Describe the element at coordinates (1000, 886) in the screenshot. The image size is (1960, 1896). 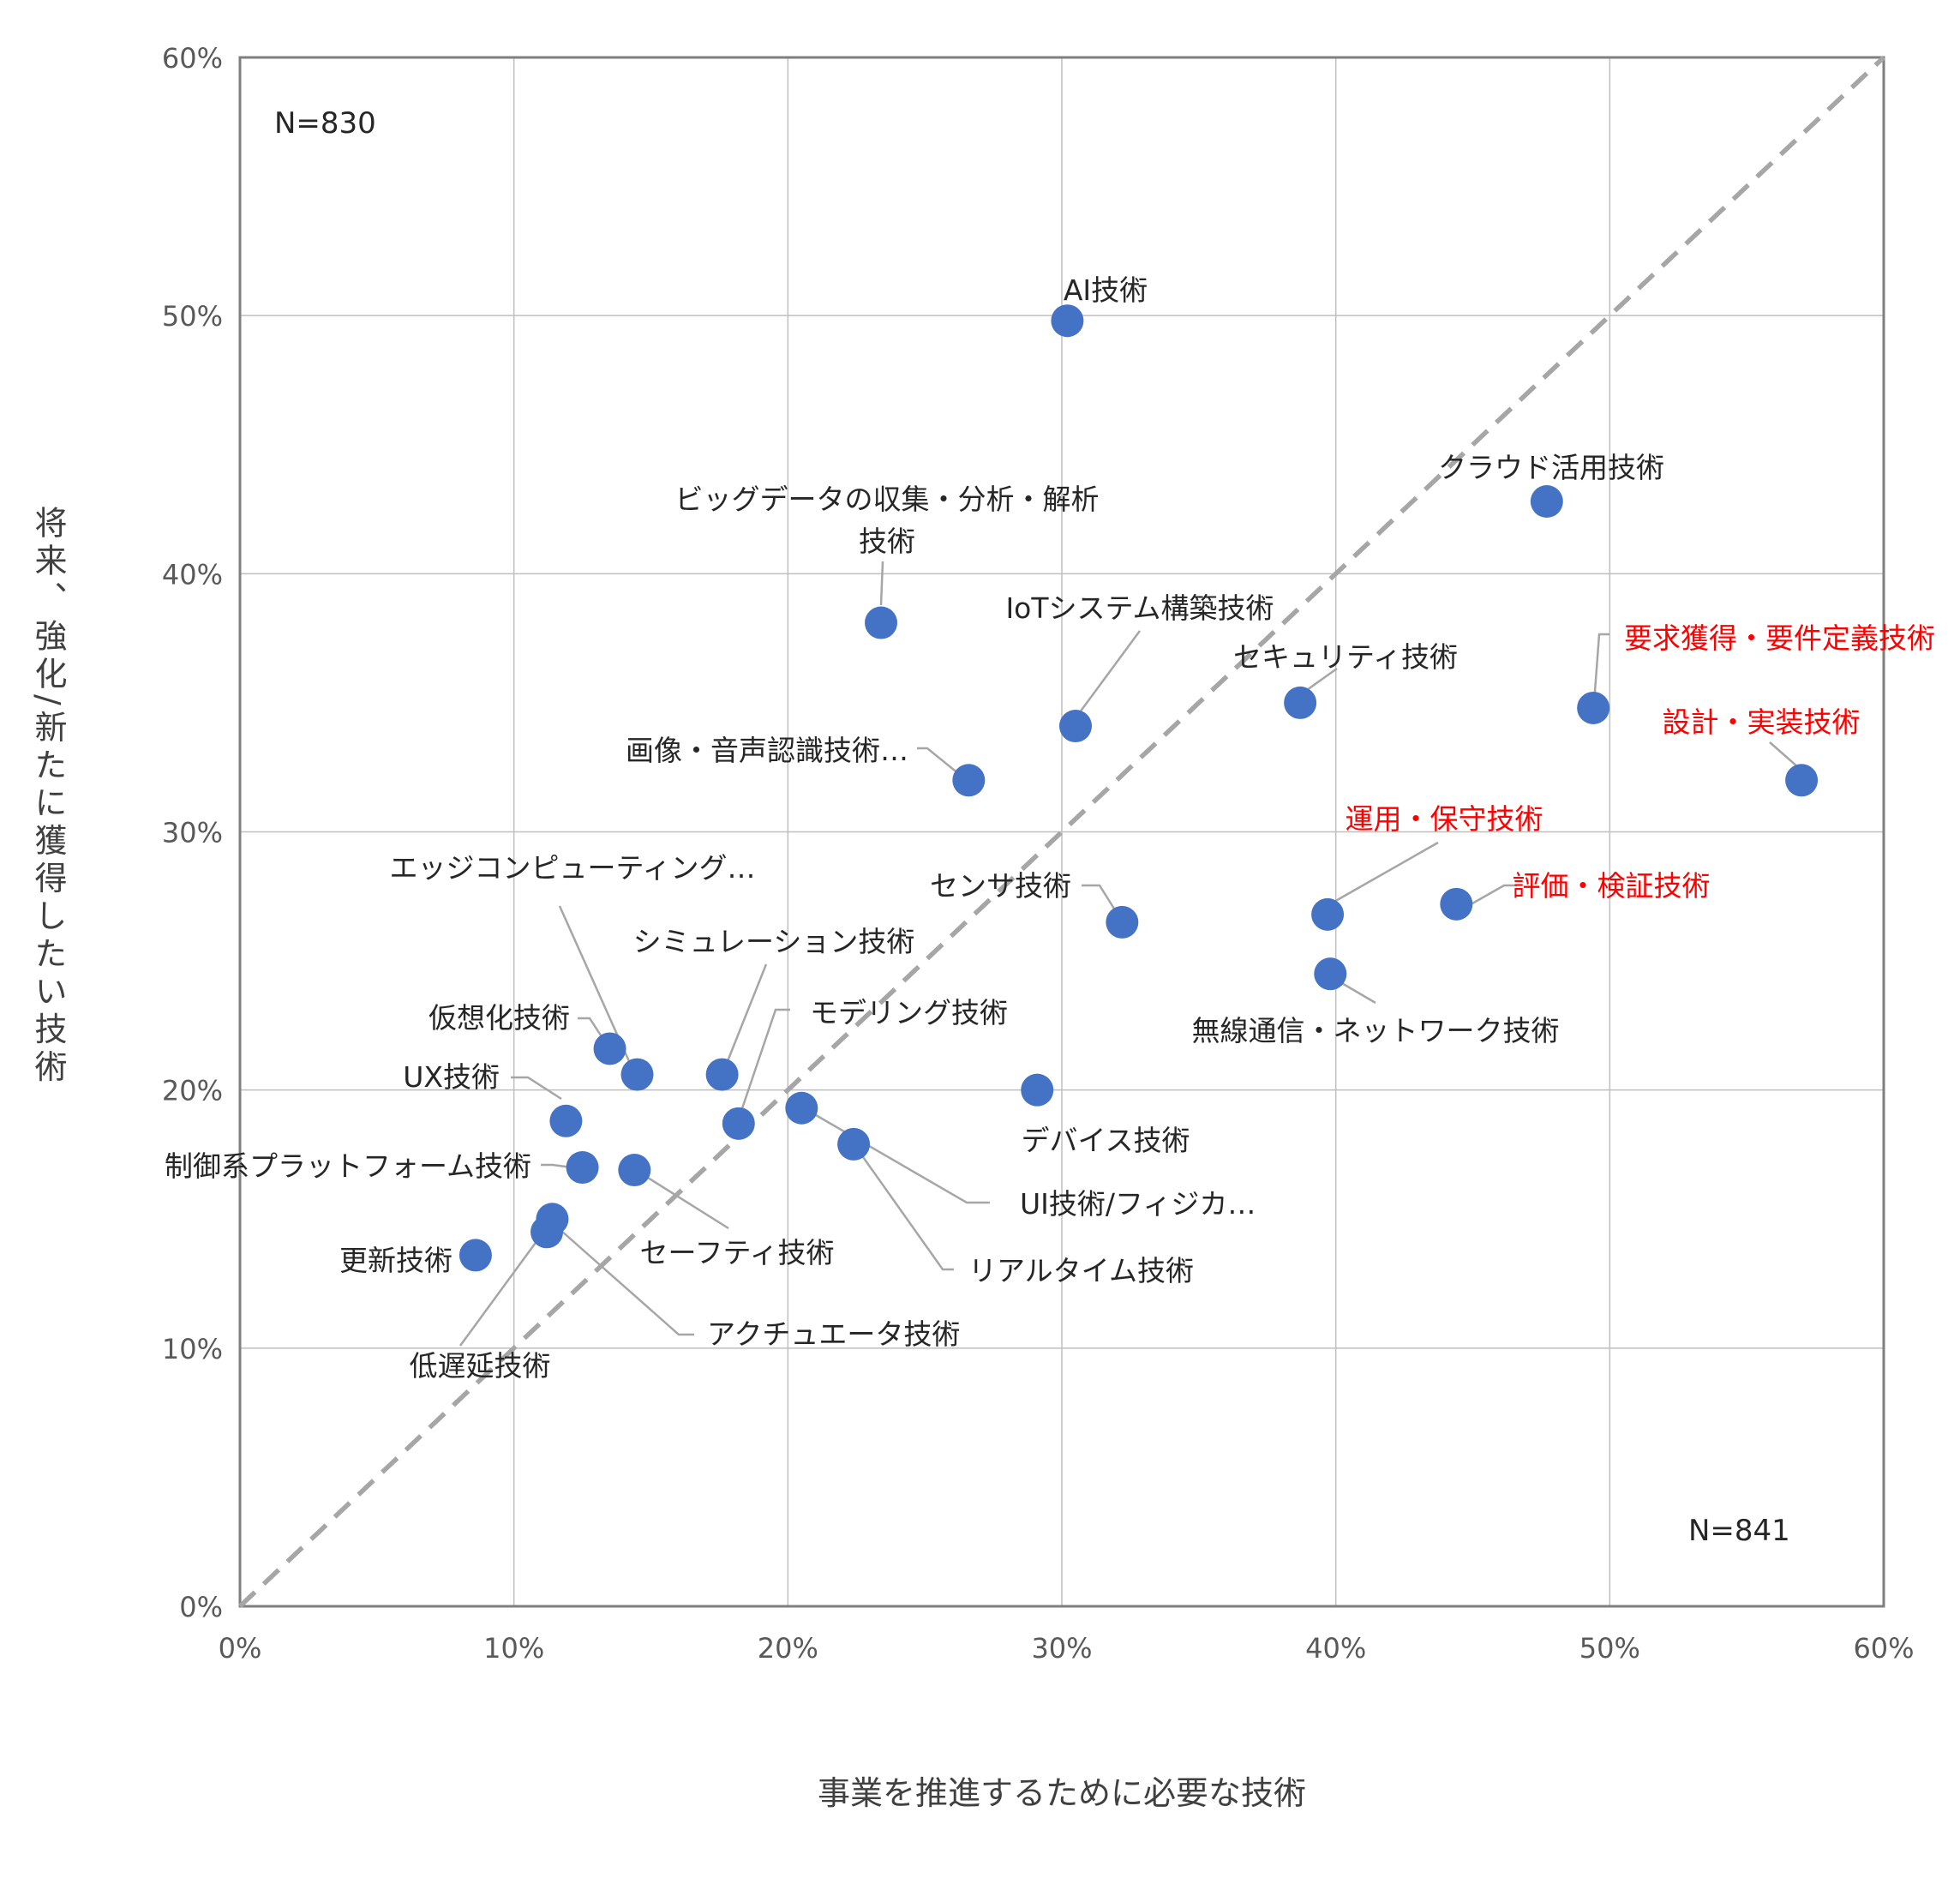
I see `data-label: センサ技術` at that location.